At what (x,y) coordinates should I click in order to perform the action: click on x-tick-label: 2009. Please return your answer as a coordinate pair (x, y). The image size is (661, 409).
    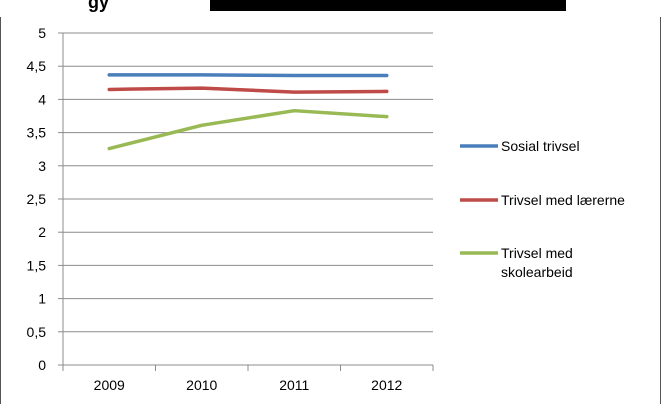
    Looking at the image, I should click on (109, 385).